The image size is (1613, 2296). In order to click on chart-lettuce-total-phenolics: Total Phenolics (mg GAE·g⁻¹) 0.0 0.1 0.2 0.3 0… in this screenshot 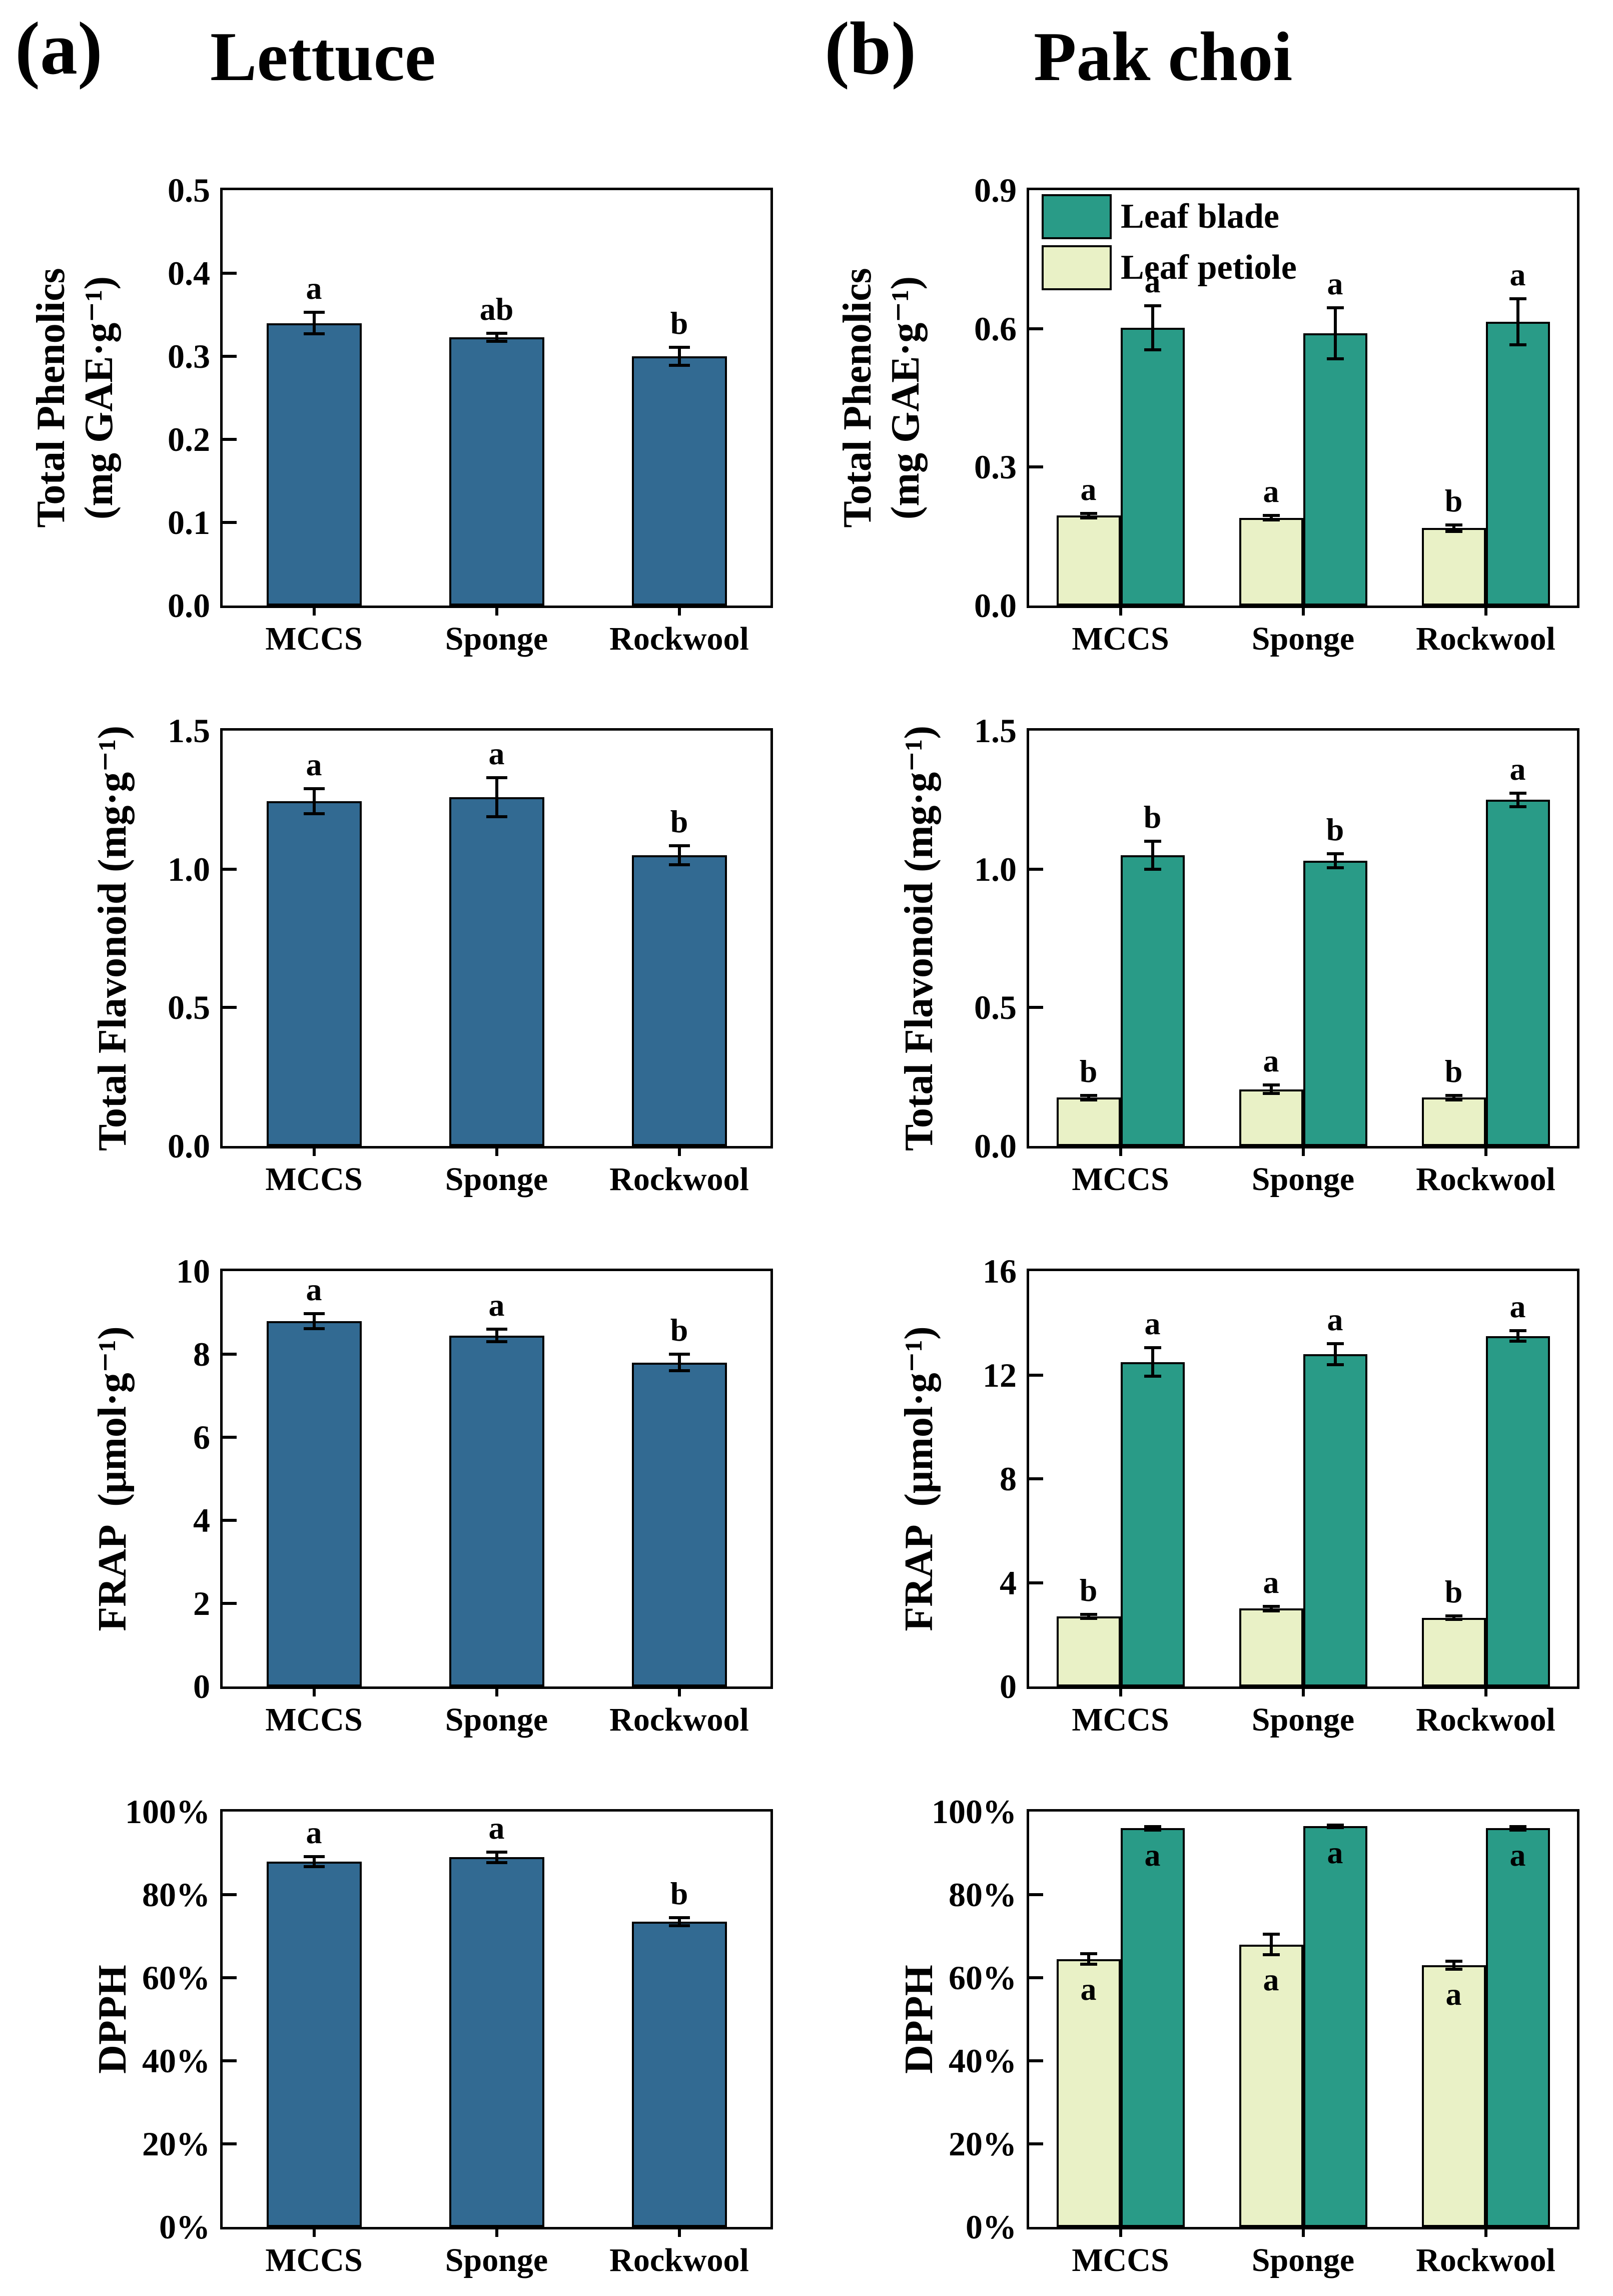, I will do `click(403, 393)`.